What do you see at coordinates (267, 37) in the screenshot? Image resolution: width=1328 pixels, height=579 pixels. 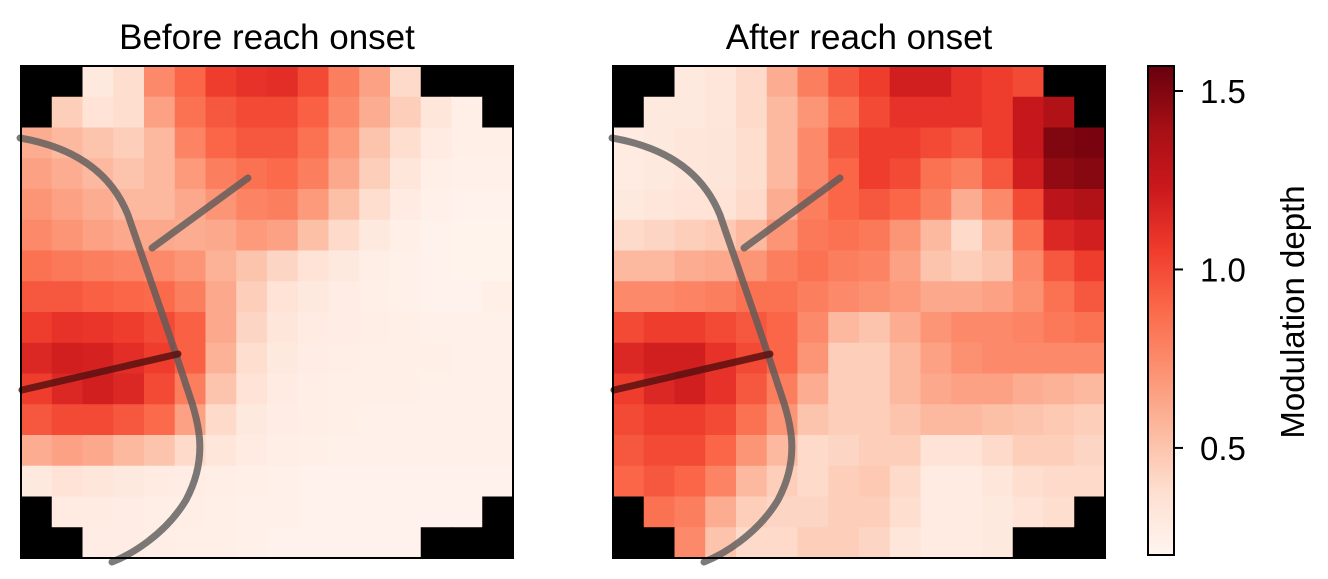 I see `panel-title-before: Before reach onset` at bounding box center [267, 37].